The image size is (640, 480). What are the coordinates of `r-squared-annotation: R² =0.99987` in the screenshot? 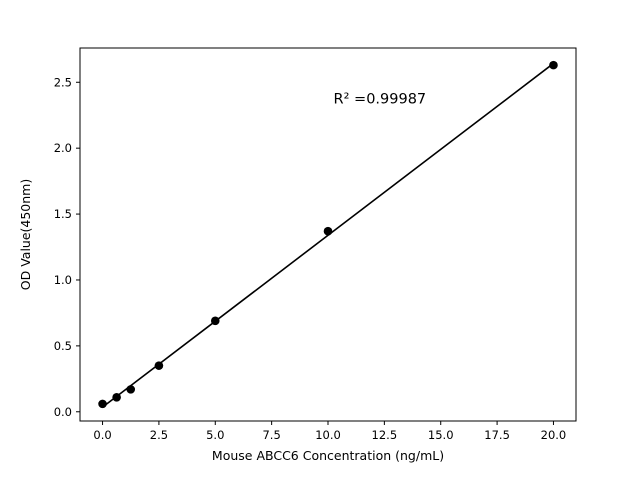 It's located at (380, 99).